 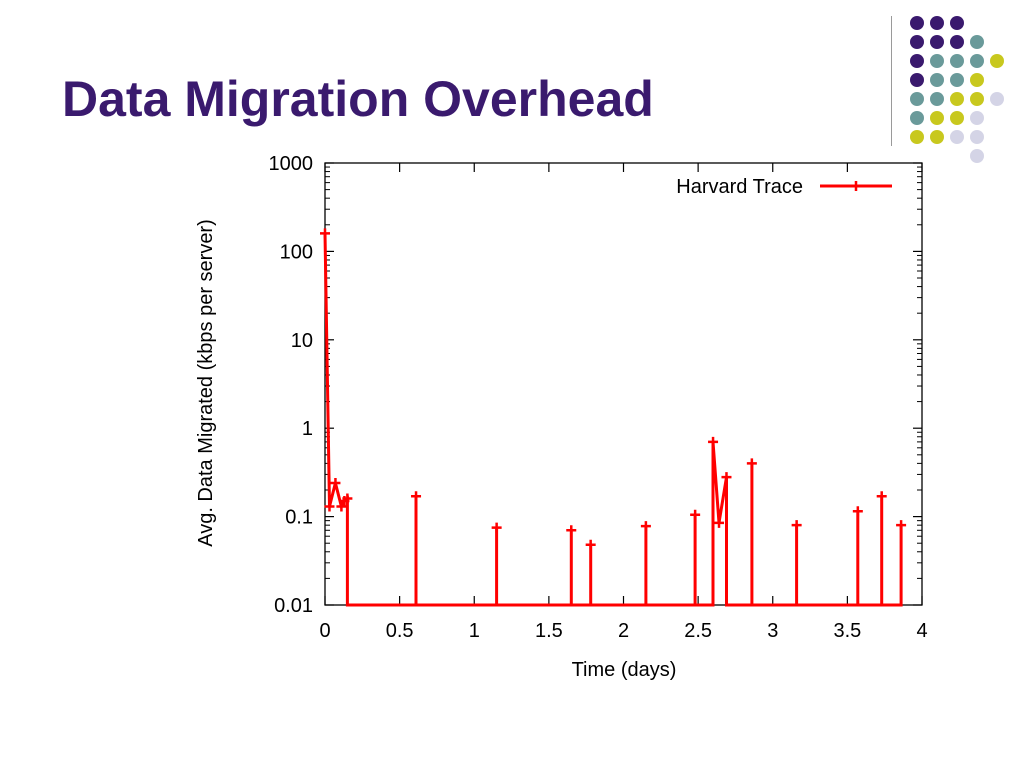 What do you see at coordinates (847, 631) in the screenshot?
I see `x-tick-label: 3.5` at bounding box center [847, 631].